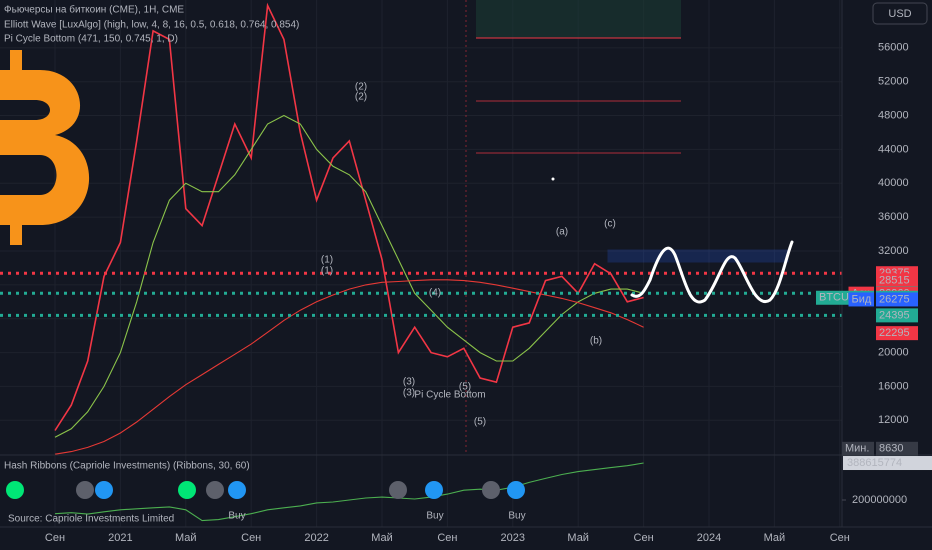 The width and height of the screenshot is (932, 550). I want to click on target-zone, so click(578, 19).